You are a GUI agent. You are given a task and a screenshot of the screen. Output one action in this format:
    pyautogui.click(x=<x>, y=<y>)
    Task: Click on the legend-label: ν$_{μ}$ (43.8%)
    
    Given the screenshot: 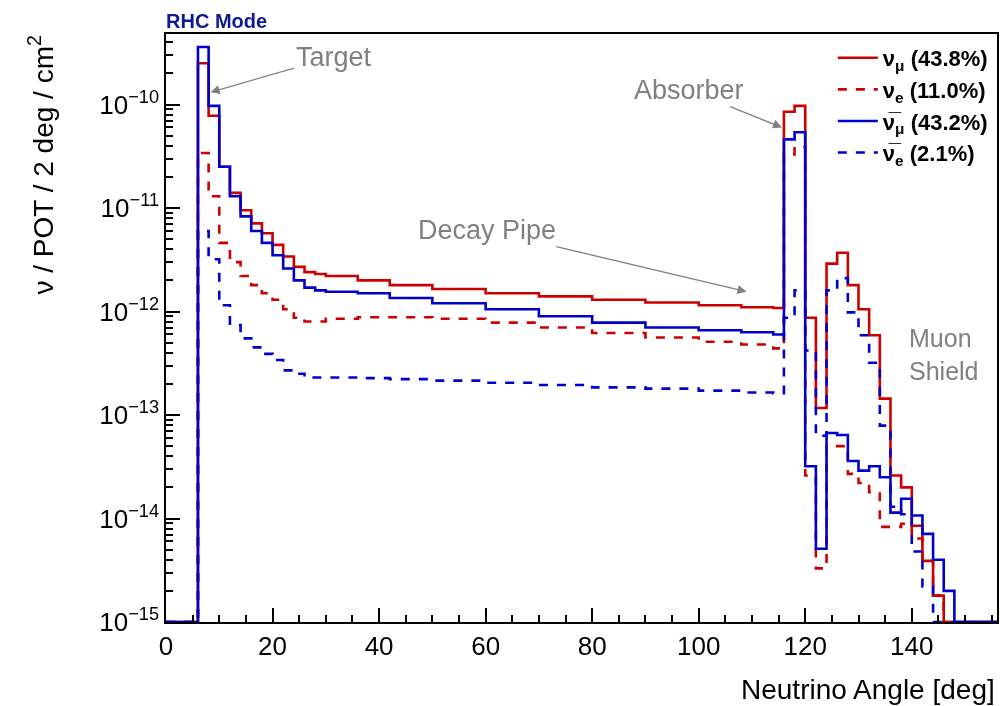 What is the action you would take?
    pyautogui.click(x=935, y=60)
    